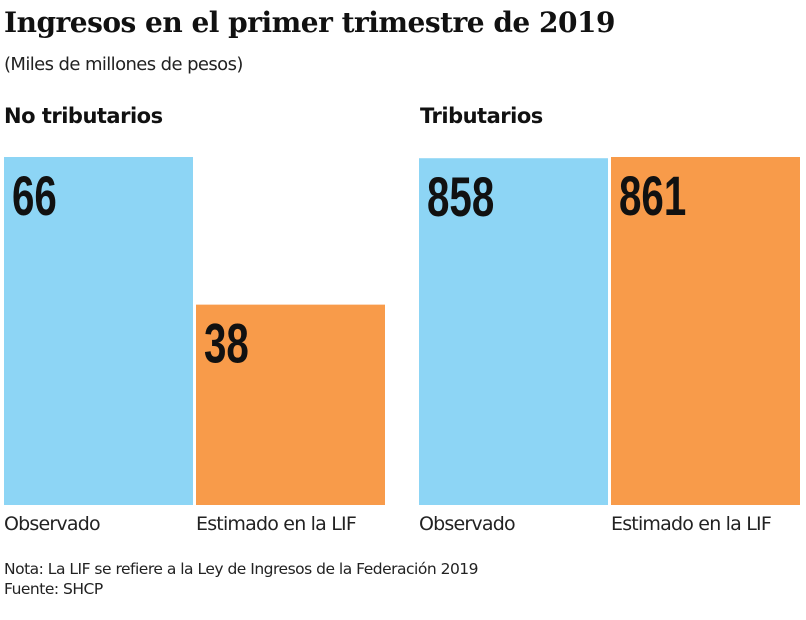 This screenshot has height=620, width=806. What do you see at coordinates (705, 331) in the screenshot?
I see `bar-tributarios-estimado` at bounding box center [705, 331].